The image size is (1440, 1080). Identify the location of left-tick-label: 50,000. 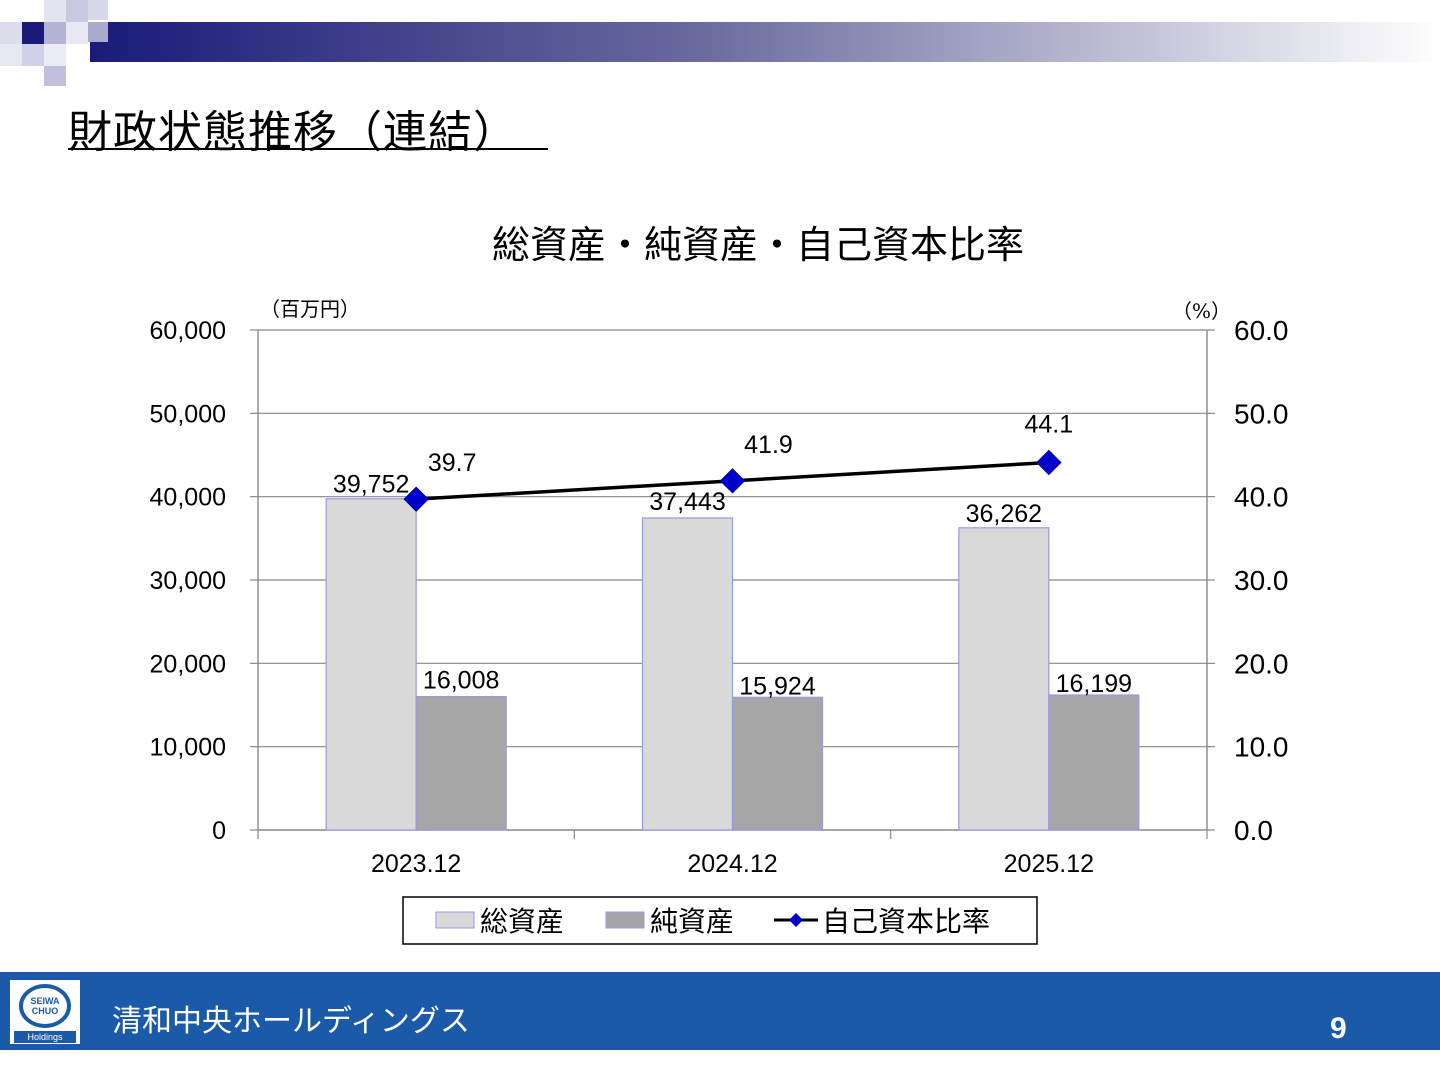
(188, 414).